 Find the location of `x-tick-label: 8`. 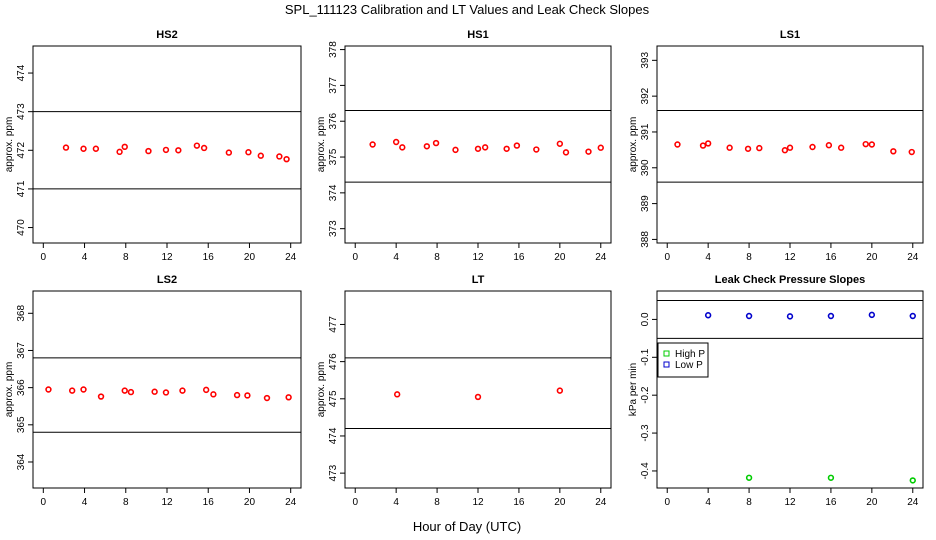

x-tick-label: 8 is located at coordinates (126, 257).